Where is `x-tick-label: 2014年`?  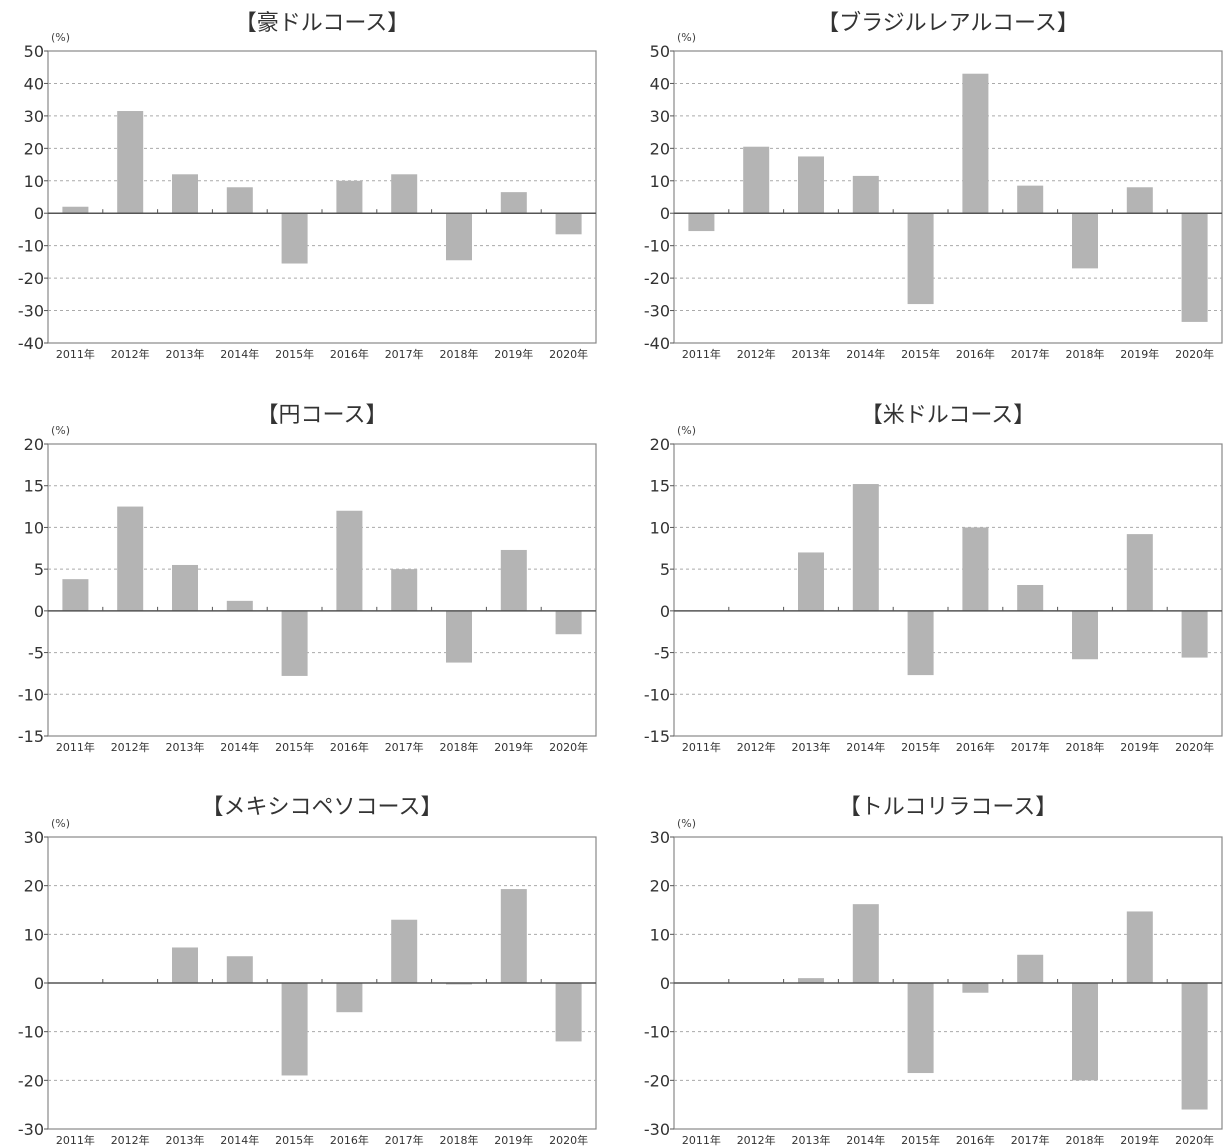 x-tick-label: 2014年 is located at coordinates (239, 354).